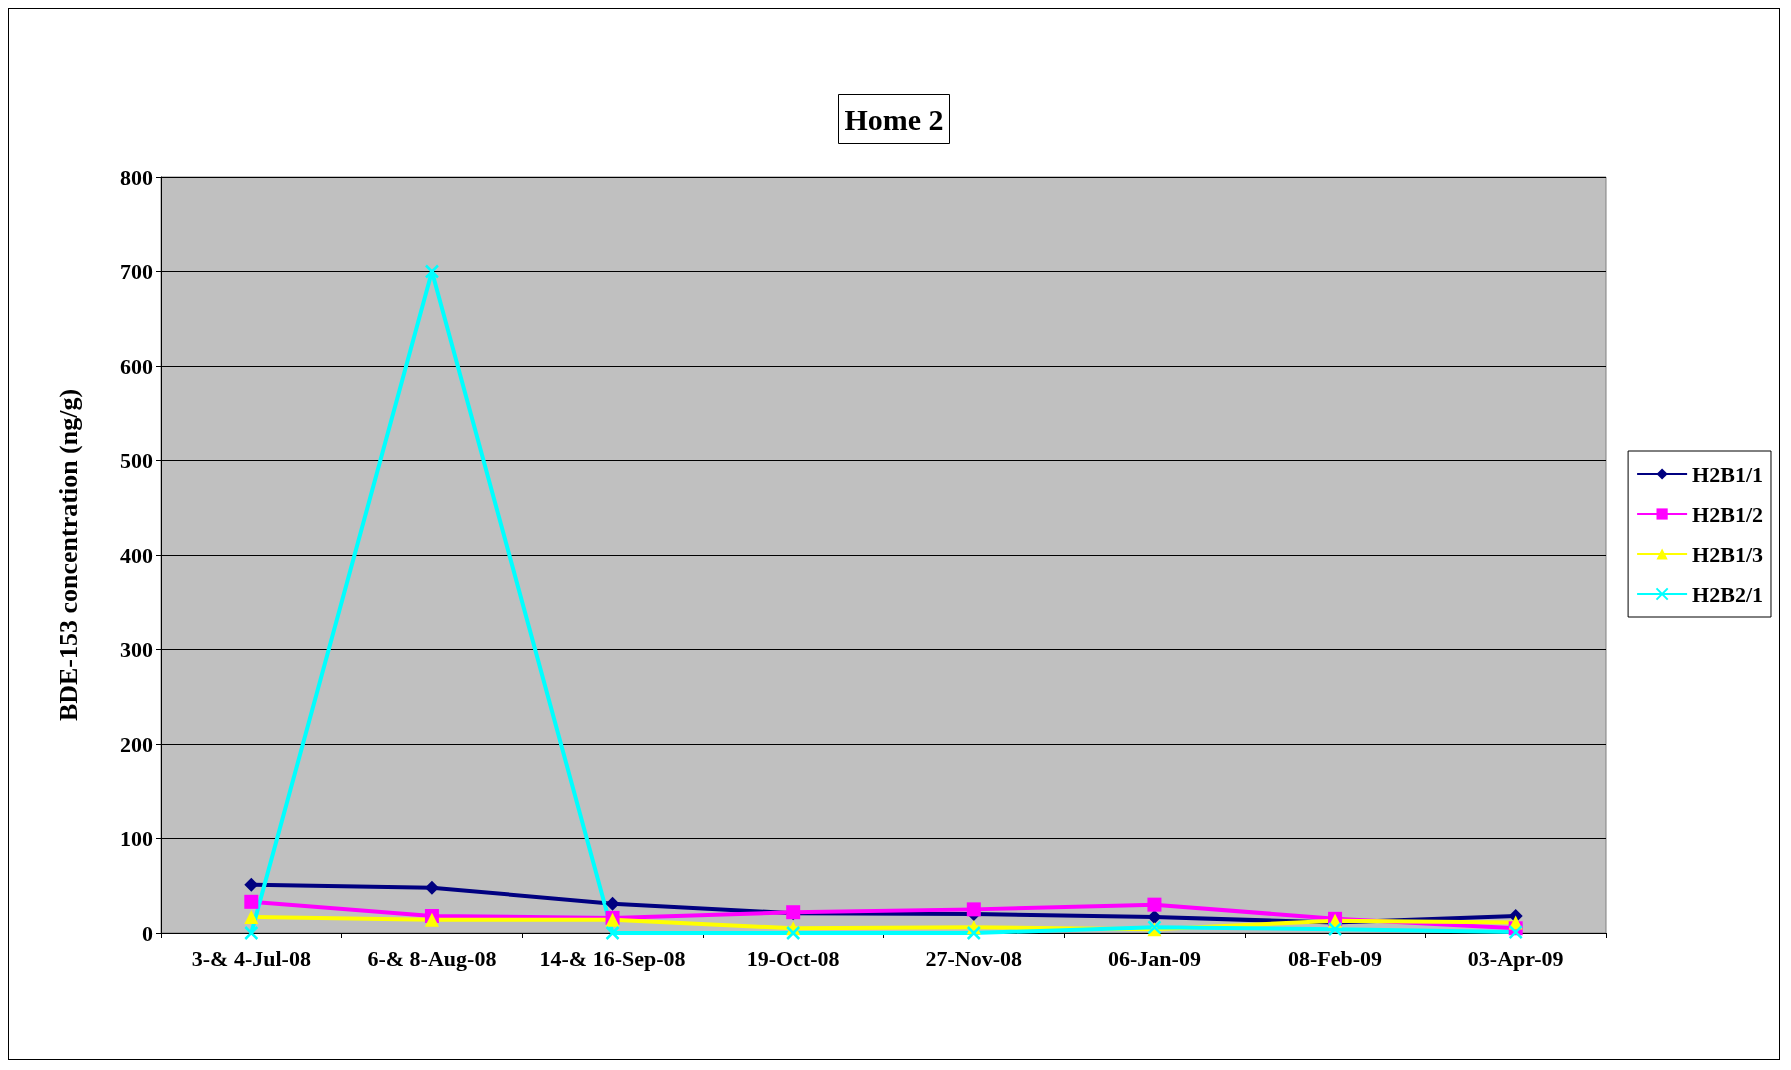 Image resolution: width=1791 pixels, height=1070 pixels. Describe the element at coordinates (1728, 514) in the screenshot. I see `legend-label: H2B1/2` at that location.